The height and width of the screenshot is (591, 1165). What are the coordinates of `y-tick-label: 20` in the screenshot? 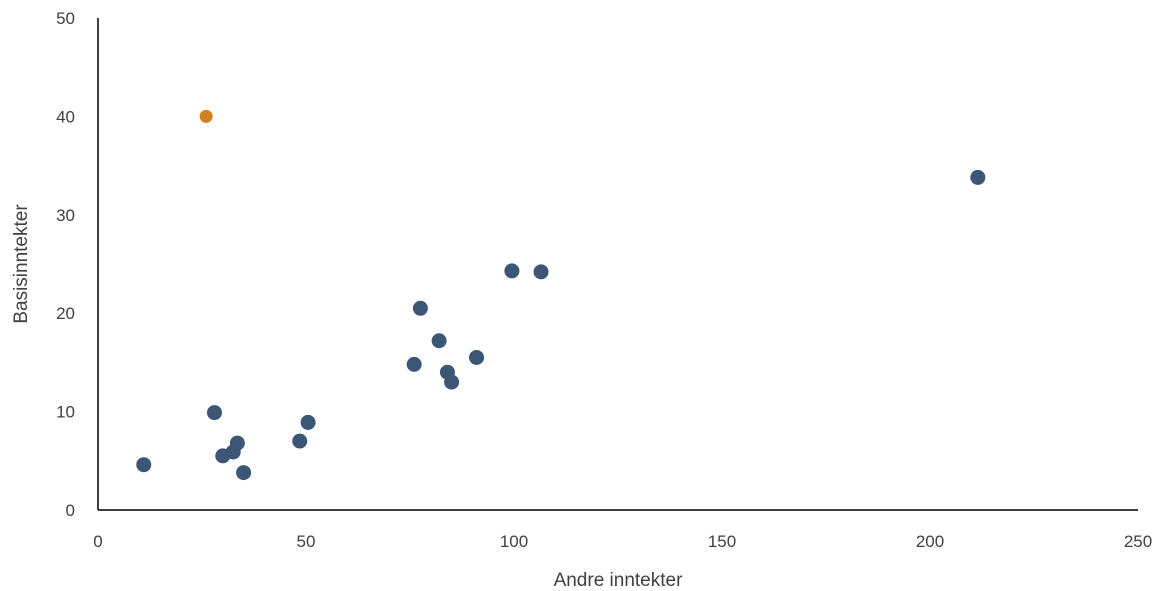 It's located at (65, 313).